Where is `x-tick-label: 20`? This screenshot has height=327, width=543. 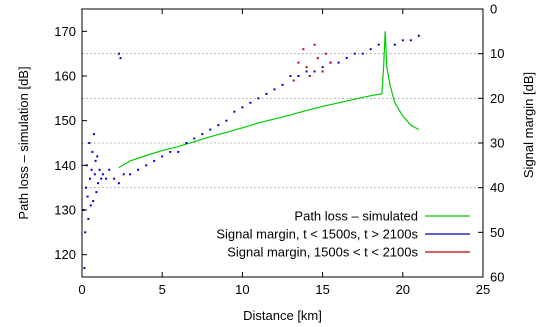
x-tick-label: 20 is located at coordinates (403, 289).